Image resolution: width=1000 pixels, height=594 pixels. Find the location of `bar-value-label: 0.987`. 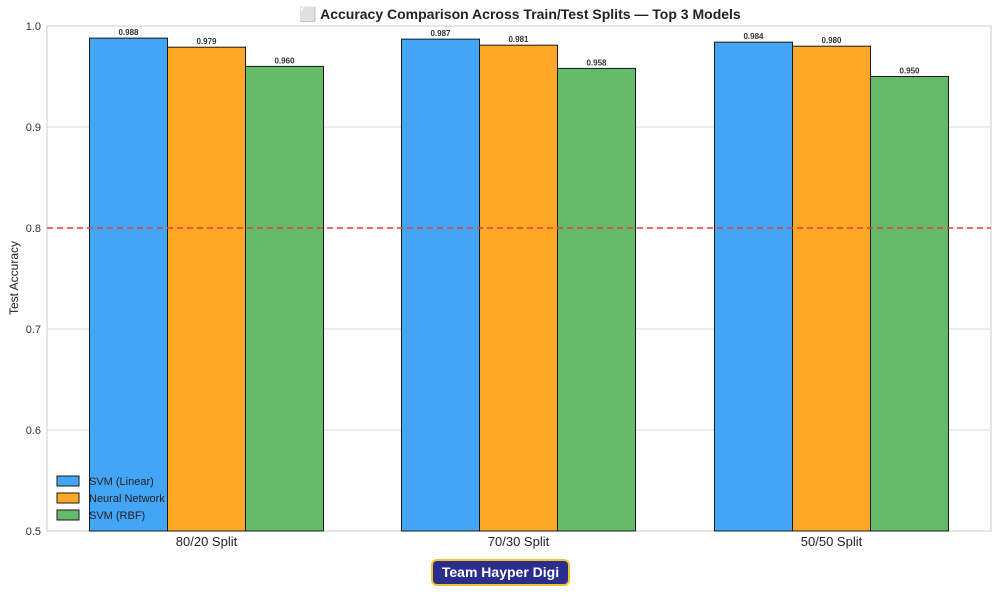

bar-value-label: 0.987 is located at coordinates (440, 33).